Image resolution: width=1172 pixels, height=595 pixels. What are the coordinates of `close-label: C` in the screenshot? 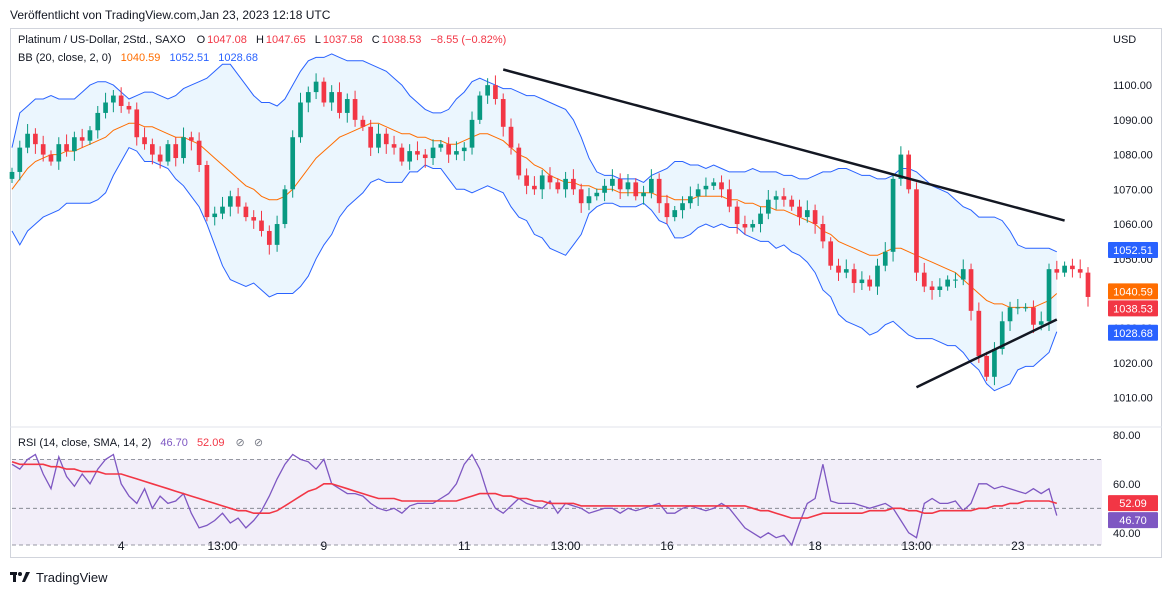 It's located at (375, 40).